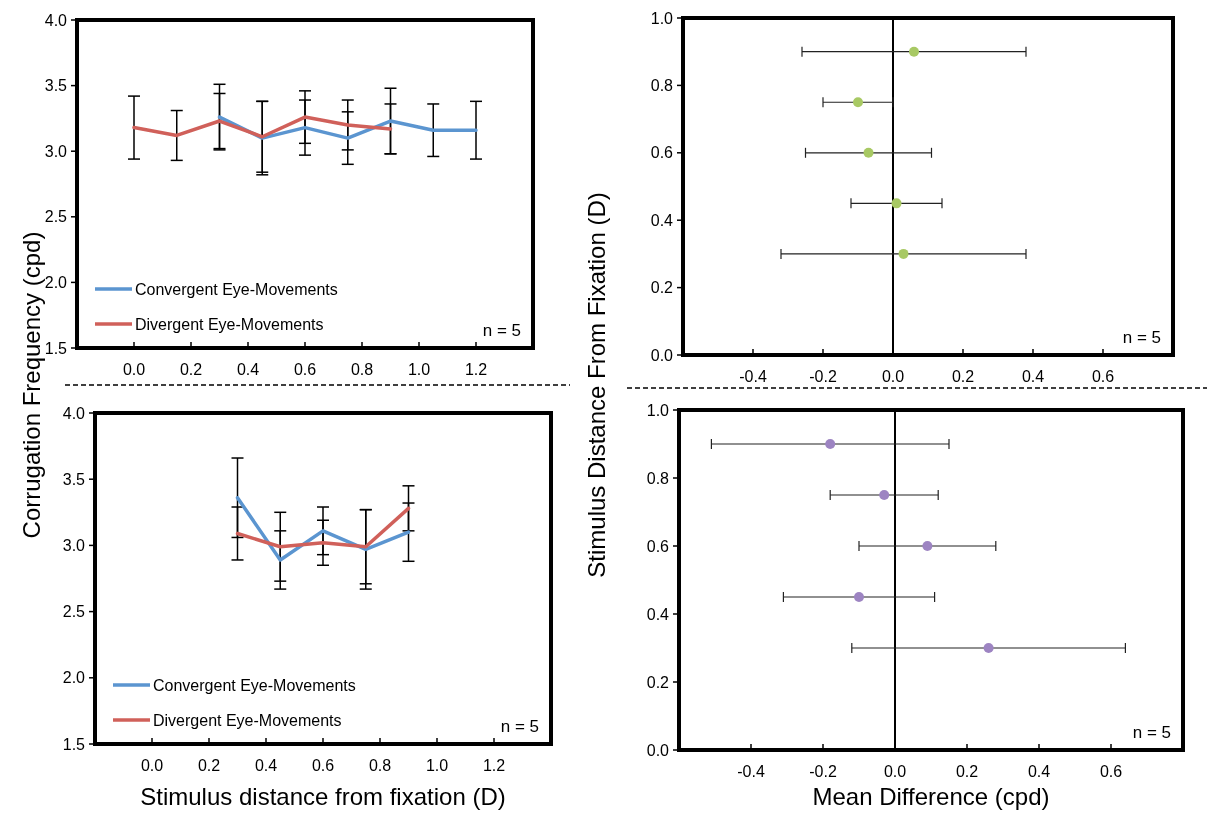  Describe the element at coordinates (323, 796) in the screenshot. I see `x-axis-title: Stimulus distance from fixation (D)` at that location.